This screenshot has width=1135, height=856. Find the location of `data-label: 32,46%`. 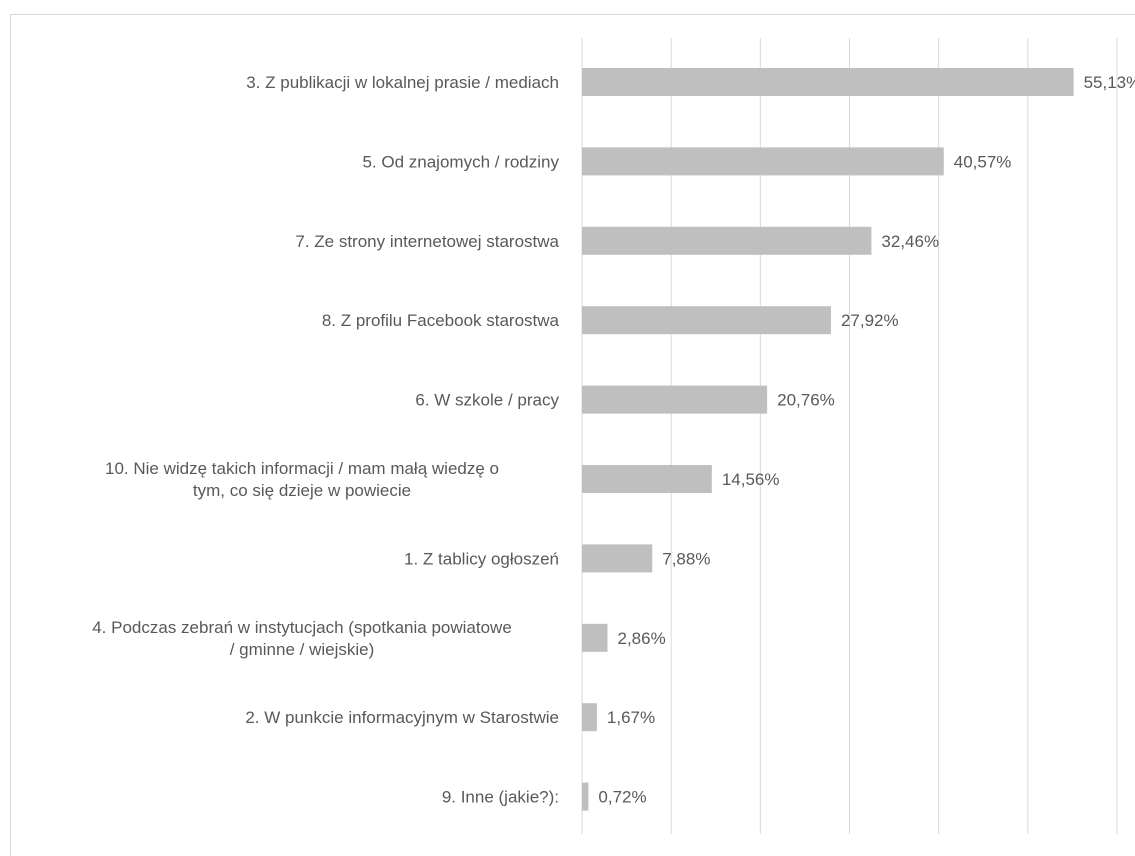

data-label: 32,46% is located at coordinates (910, 241).